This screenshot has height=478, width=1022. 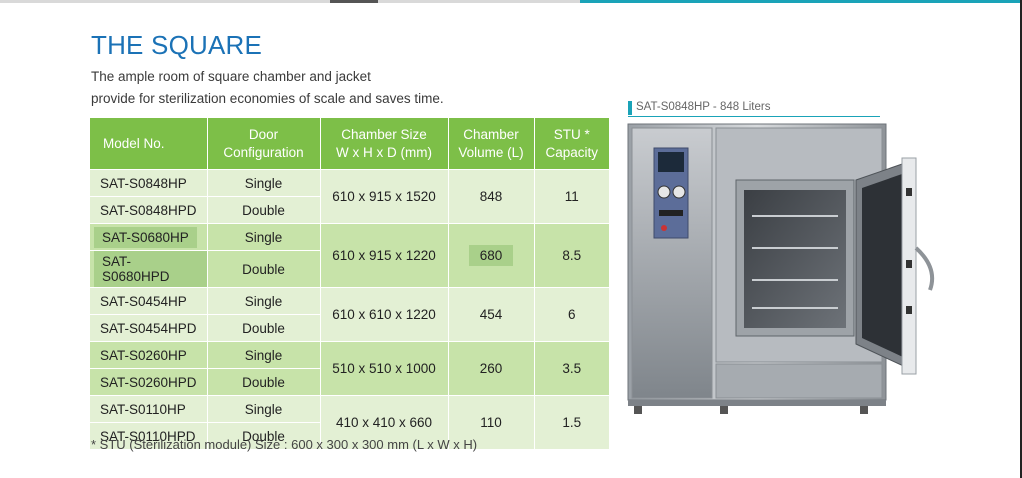 What do you see at coordinates (571, 422) in the screenshot?
I see `stu-cell: 1.5` at bounding box center [571, 422].